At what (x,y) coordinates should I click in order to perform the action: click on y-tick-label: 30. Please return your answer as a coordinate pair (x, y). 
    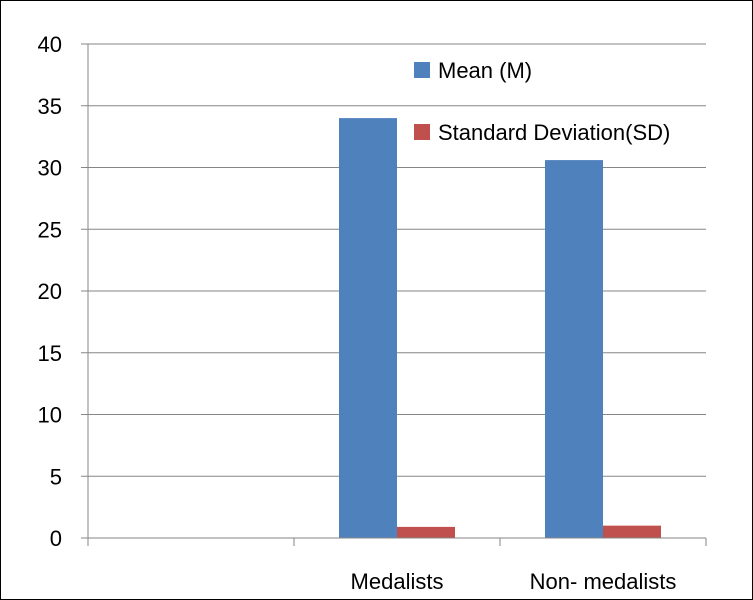
    Looking at the image, I should click on (50, 168).